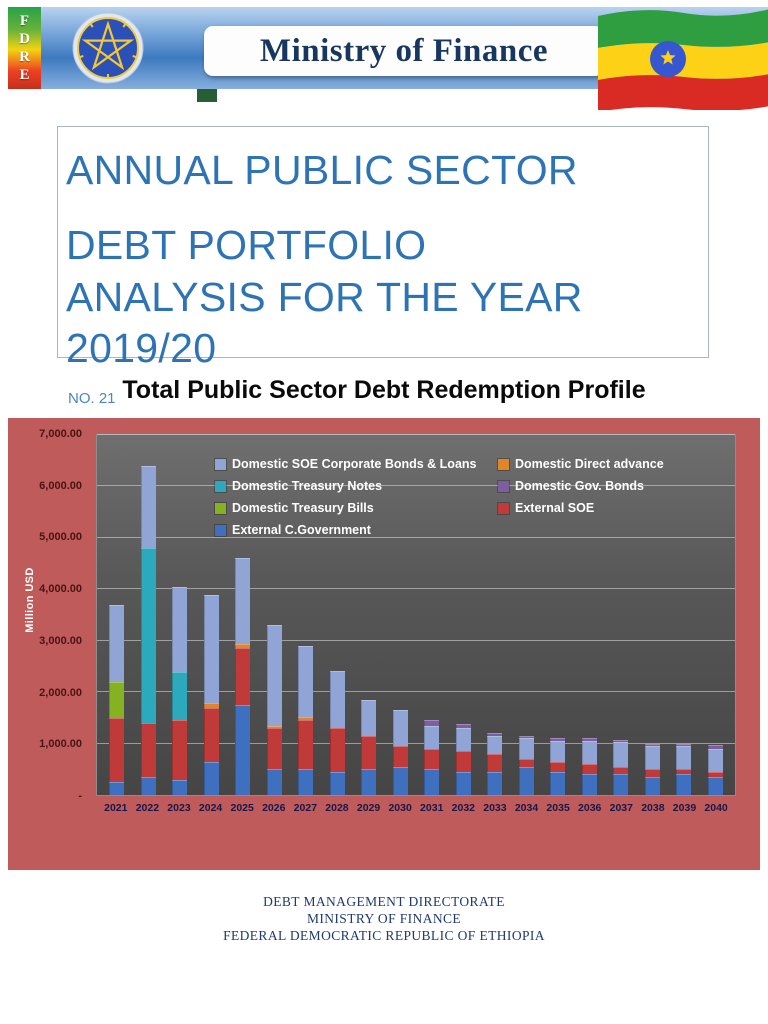  Describe the element at coordinates (526, 615) in the screenshot. I see `bar-2034` at that location.